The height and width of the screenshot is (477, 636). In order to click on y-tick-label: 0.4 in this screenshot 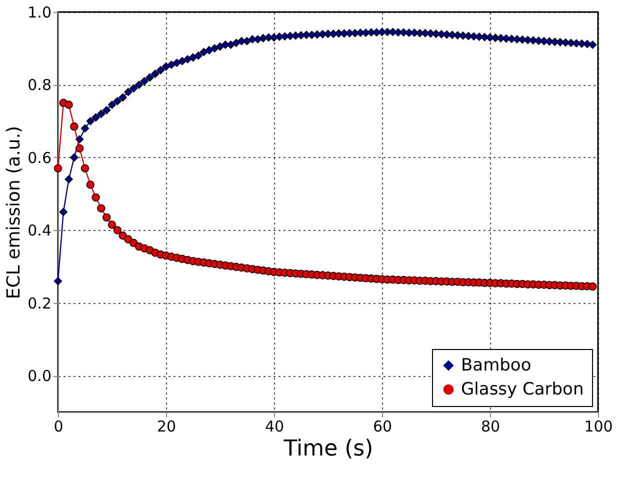, I will do `click(40, 231)`.